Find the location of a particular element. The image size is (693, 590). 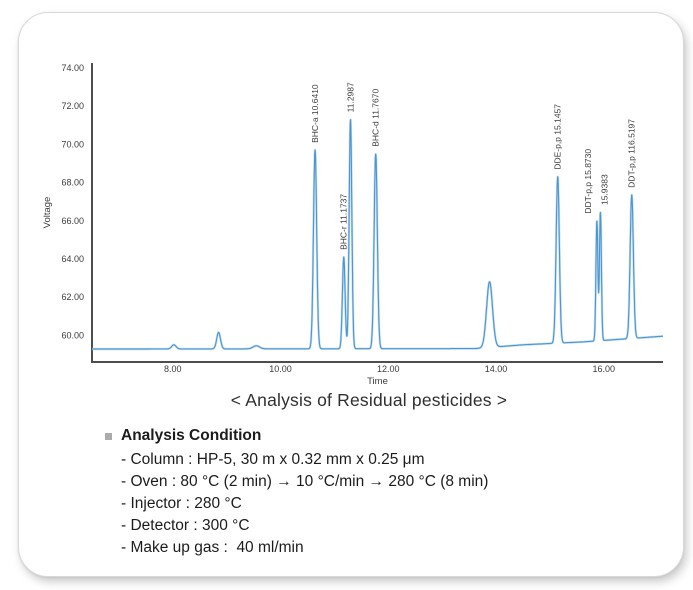

peak-label: 11.2987 is located at coordinates (350, 97).